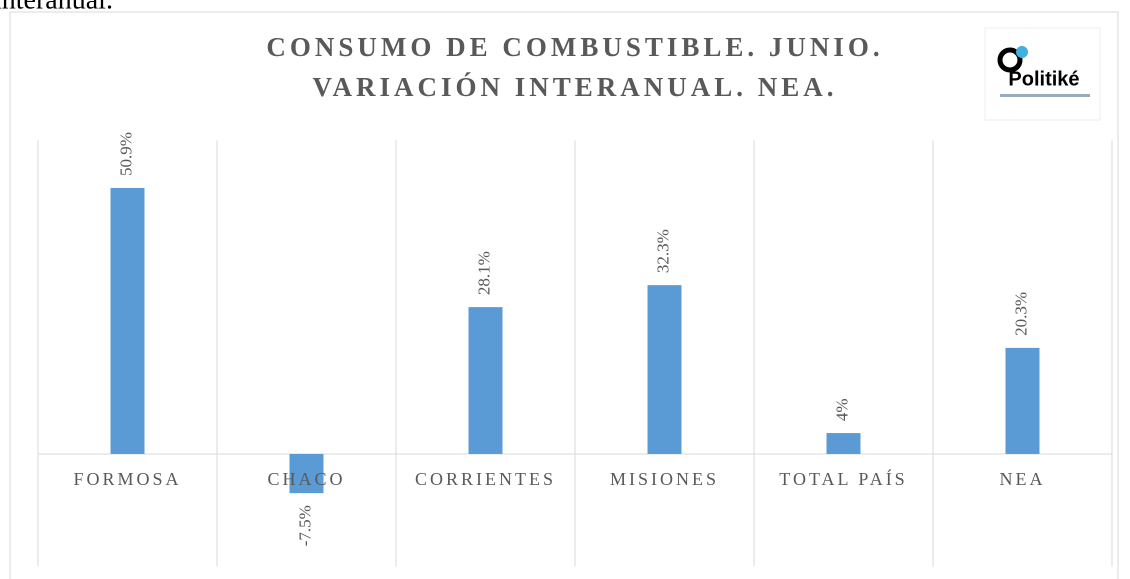  What do you see at coordinates (485, 479) in the screenshot?
I see `x-tick-label: CORRIENTES` at bounding box center [485, 479].